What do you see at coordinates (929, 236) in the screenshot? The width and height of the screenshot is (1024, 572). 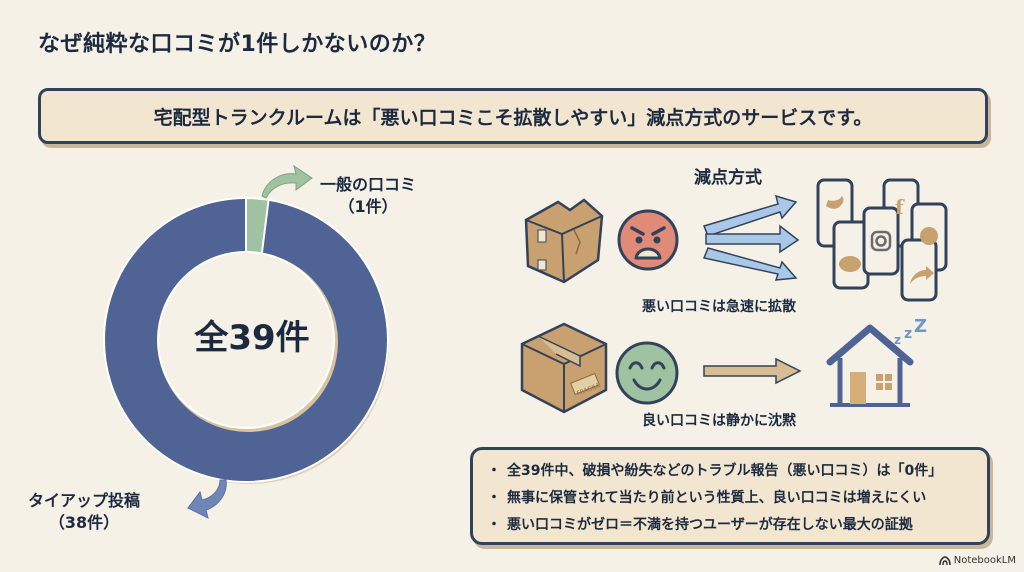 I see `messenger-icon` at bounding box center [929, 236].